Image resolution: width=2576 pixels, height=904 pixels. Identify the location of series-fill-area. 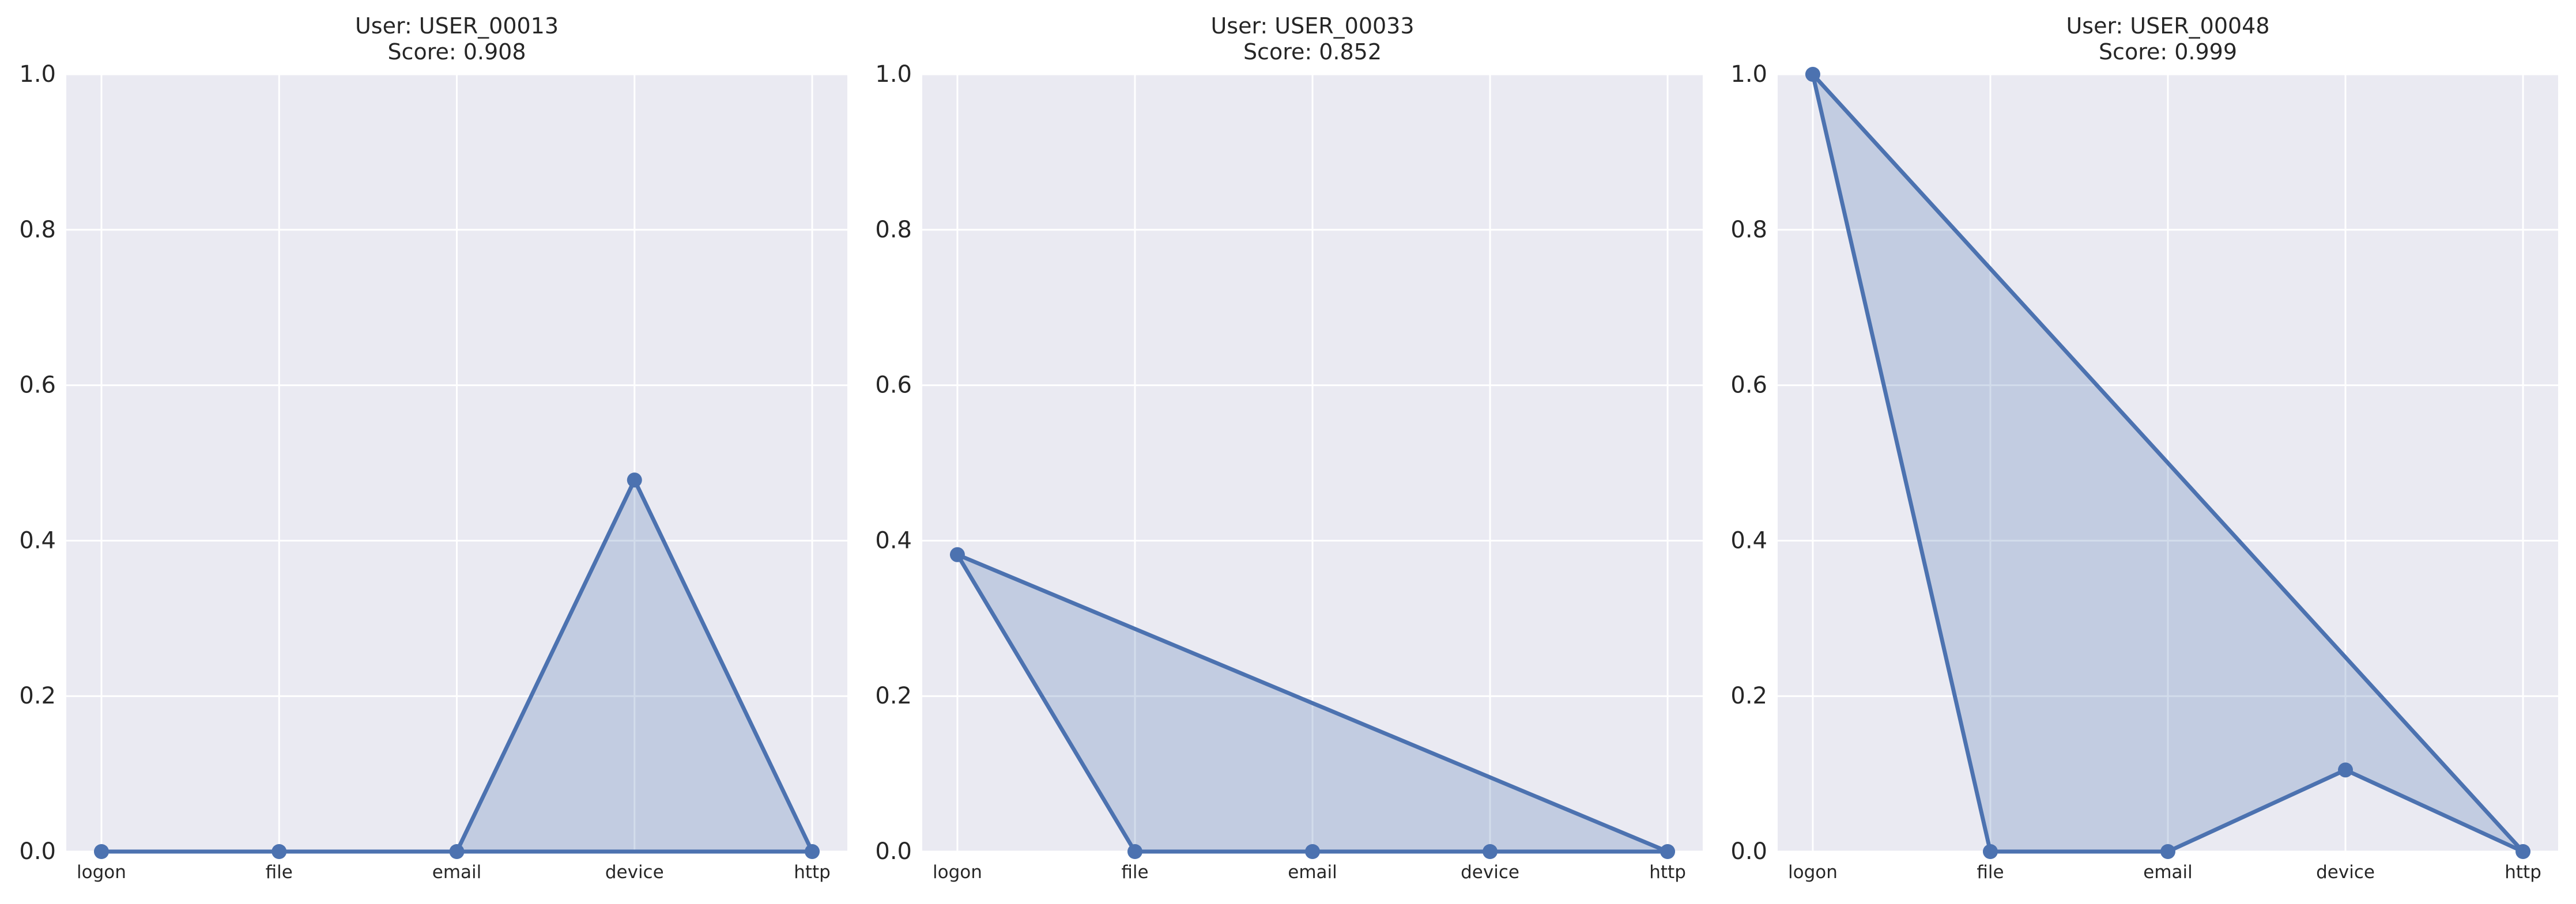
(457, 666).